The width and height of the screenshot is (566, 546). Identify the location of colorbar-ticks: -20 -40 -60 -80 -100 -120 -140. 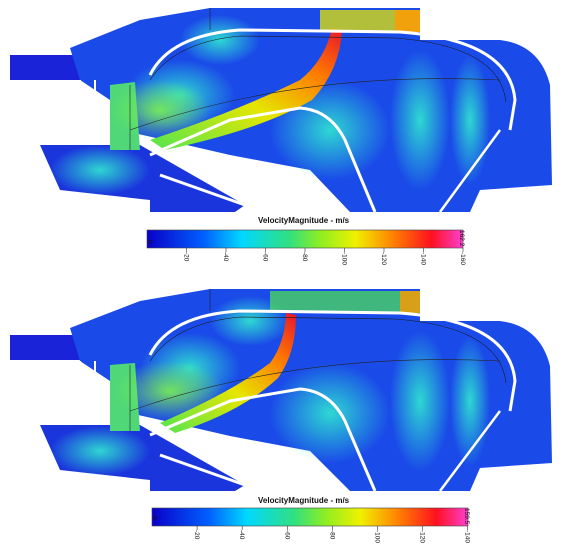
(332, 534).